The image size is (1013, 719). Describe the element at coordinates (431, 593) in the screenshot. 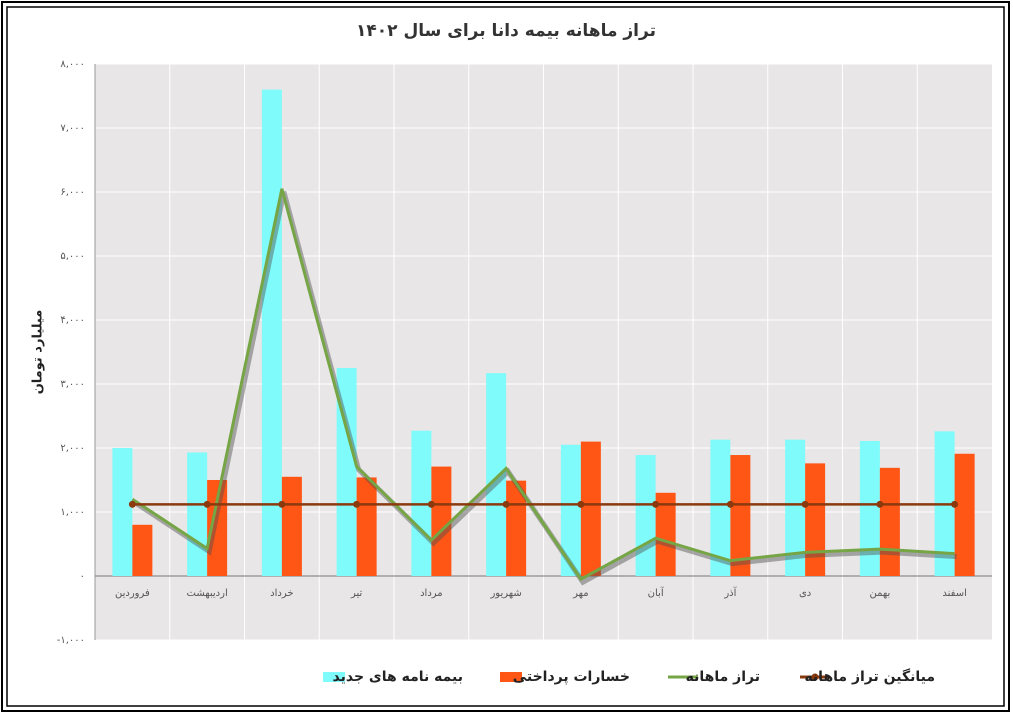

I see `x-tick-label: مرداد` at that location.